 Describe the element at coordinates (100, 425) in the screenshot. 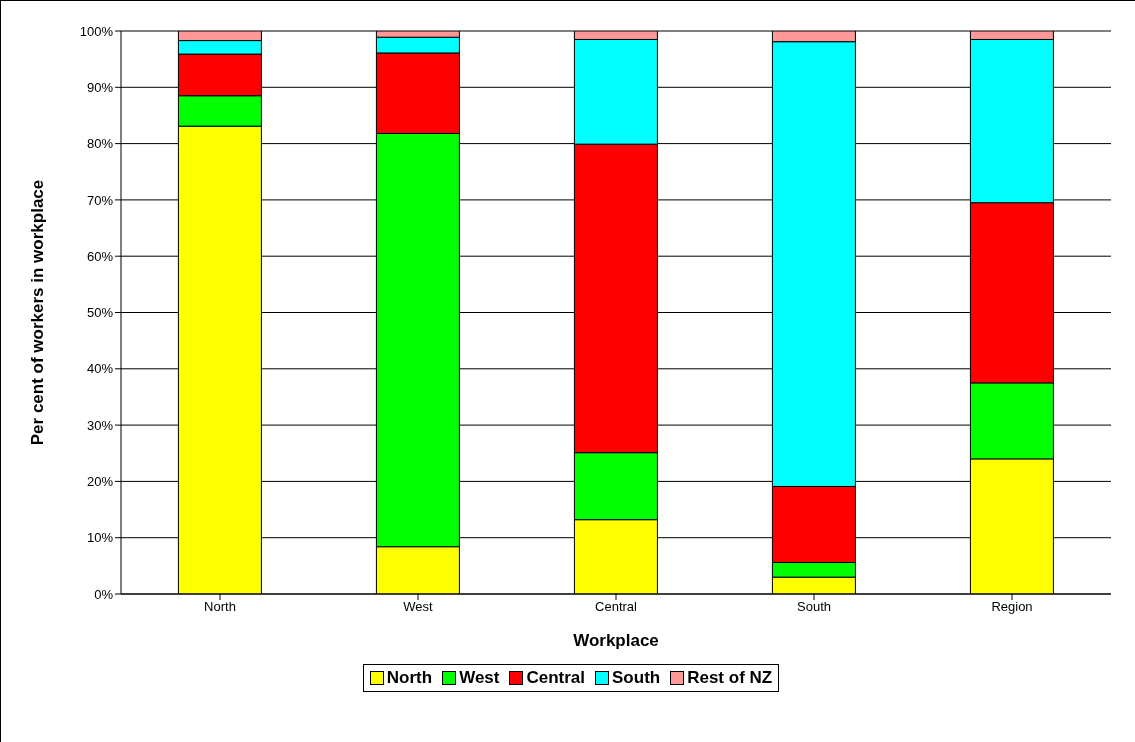

I see `y-tick-label: 30%` at that location.